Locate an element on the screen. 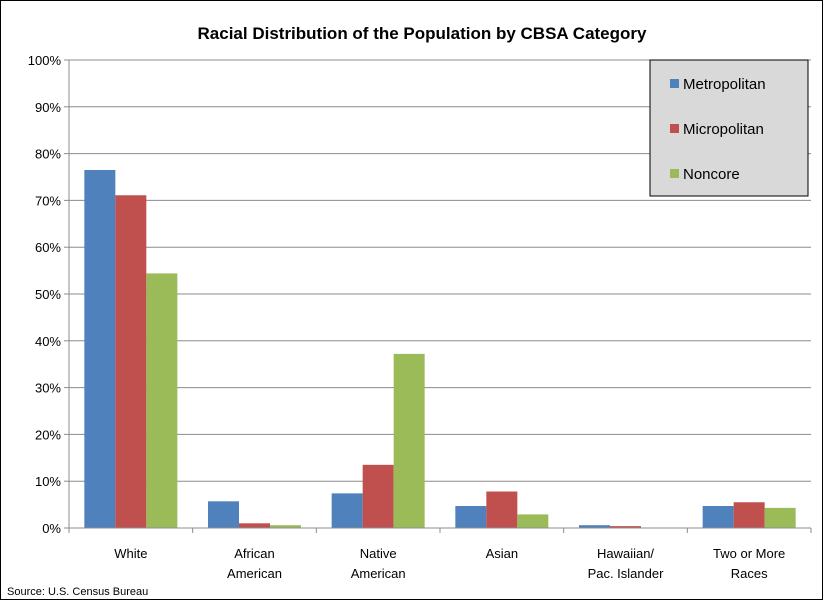  y-tick-label: 20% is located at coordinates (48, 434).